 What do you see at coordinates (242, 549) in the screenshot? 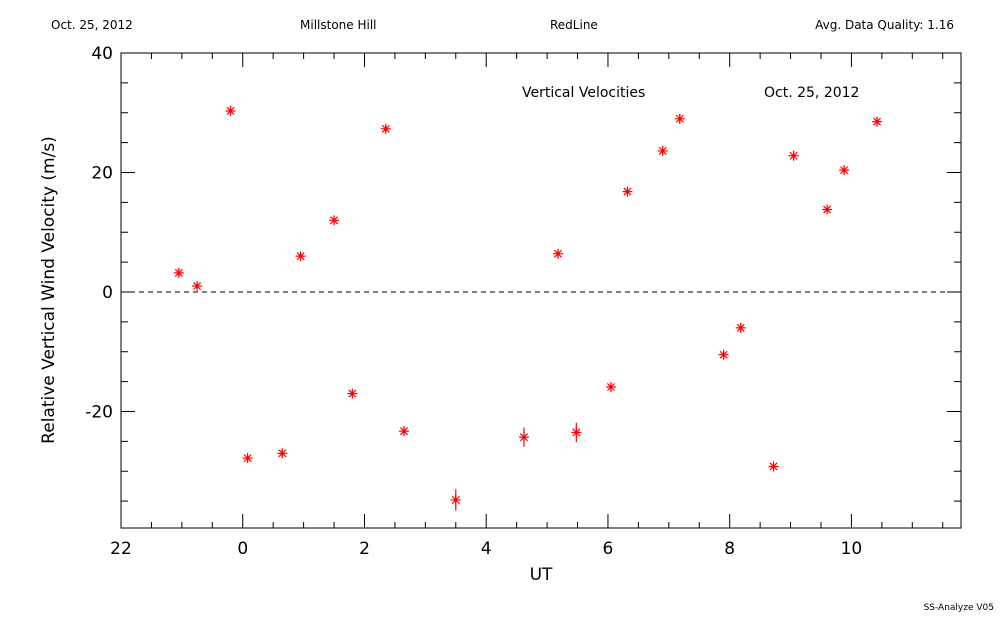
I see `x-tick-label: 0` at bounding box center [242, 549].